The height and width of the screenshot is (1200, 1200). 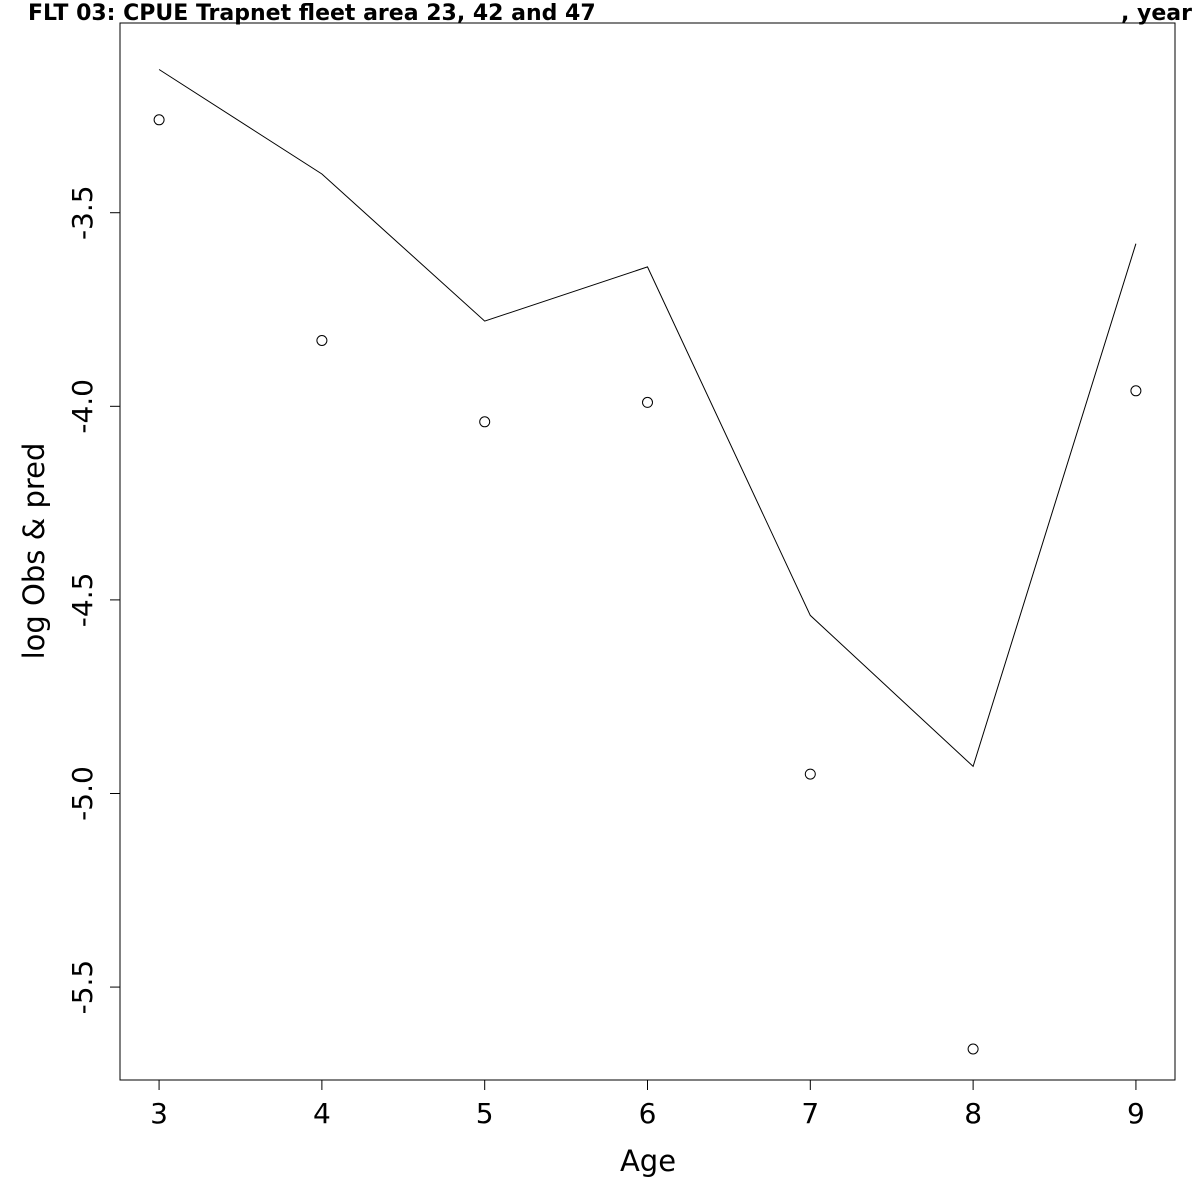 What do you see at coordinates (34, 551) in the screenshot?
I see `y-axis-label: log Obs & pred` at bounding box center [34, 551].